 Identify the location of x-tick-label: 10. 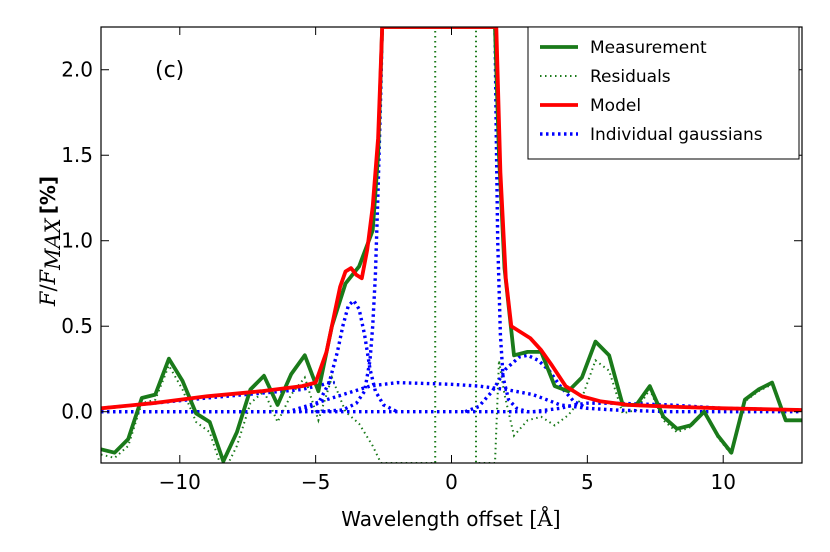
(722, 482).